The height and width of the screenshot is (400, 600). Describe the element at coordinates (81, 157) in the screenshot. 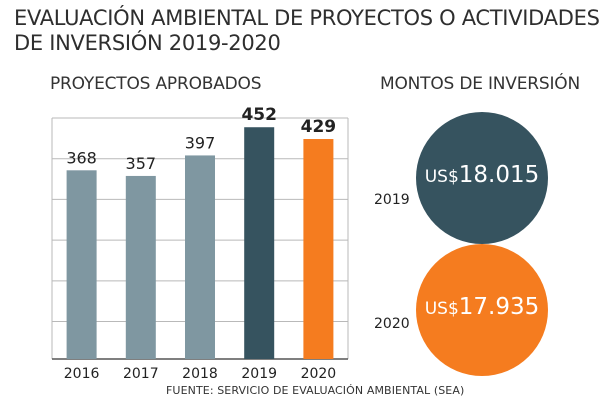

I see `bar-value-label: 368` at that location.